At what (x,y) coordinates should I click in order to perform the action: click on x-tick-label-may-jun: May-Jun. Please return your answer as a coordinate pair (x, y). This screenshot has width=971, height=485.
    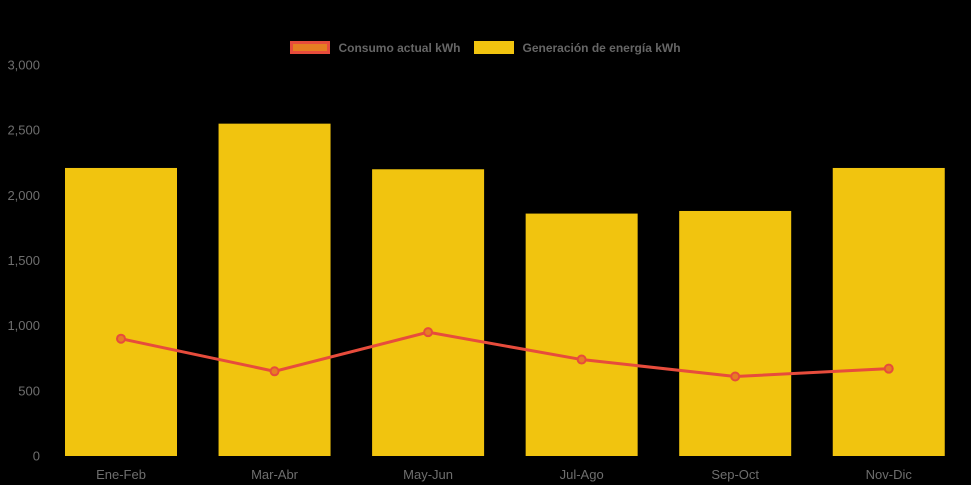
    Looking at the image, I should click on (428, 474).